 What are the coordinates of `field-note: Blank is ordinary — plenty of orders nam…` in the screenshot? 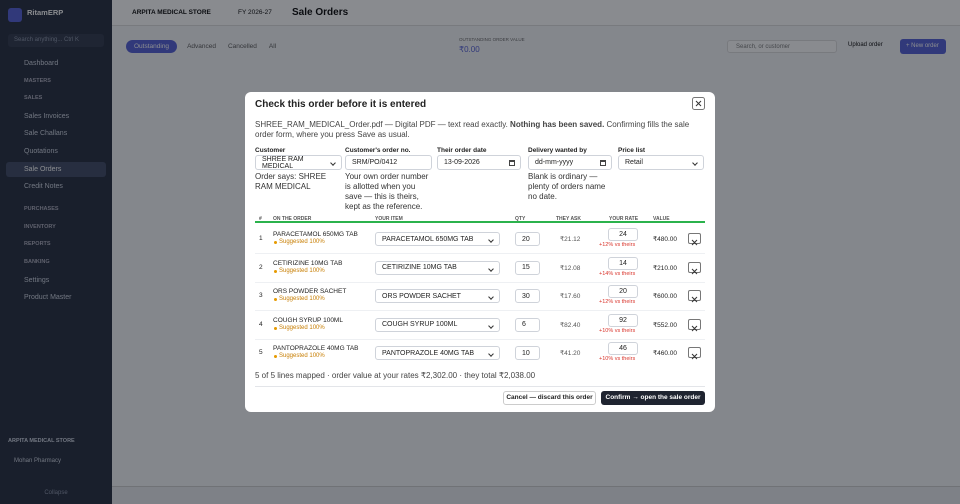 It's located at (567, 186).